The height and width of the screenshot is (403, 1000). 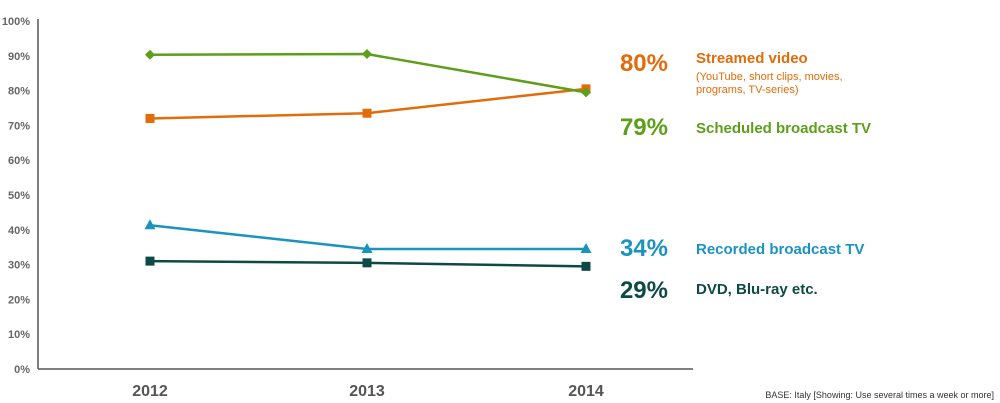 I want to click on series-label-3: 29% DVD, Blu-ray etc., so click(x=719, y=290).